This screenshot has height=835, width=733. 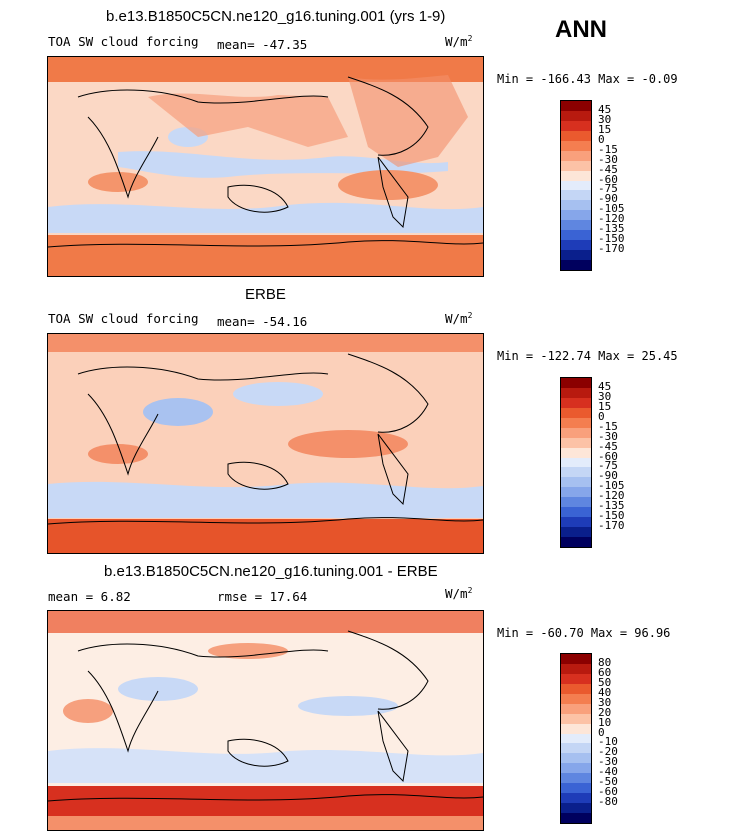 What do you see at coordinates (262, 44) in the screenshot?
I see `panel1-mean: mean= -47.35` at bounding box center [262, 44].